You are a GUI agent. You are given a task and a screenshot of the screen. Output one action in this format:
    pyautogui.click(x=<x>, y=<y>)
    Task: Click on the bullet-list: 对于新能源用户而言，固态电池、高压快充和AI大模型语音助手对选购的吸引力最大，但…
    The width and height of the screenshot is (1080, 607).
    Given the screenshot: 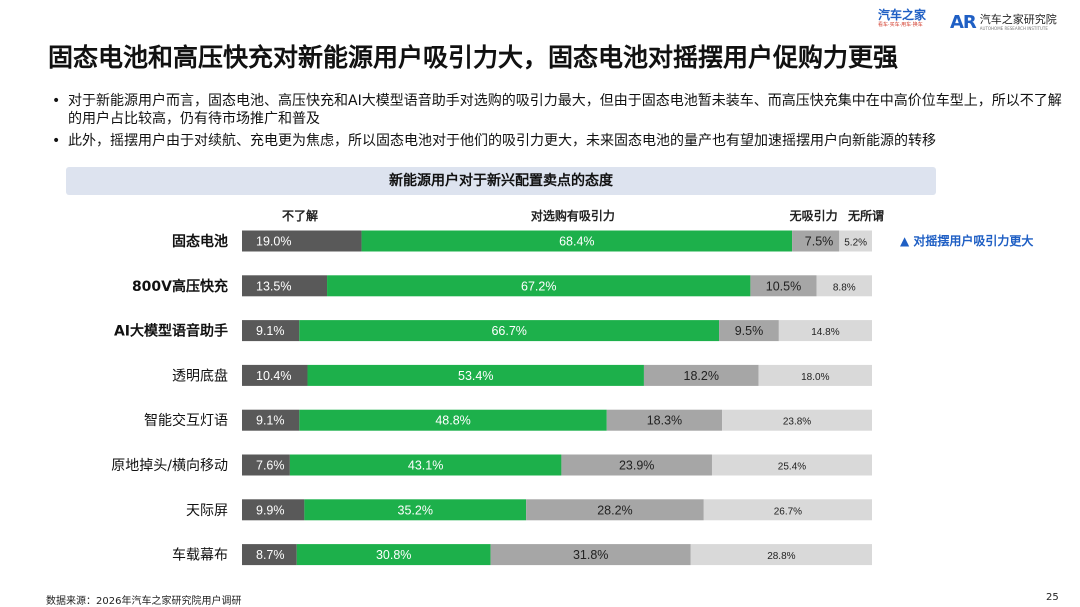 What is the action you would take?
    pyautogui.click(x=558, y=123)
    